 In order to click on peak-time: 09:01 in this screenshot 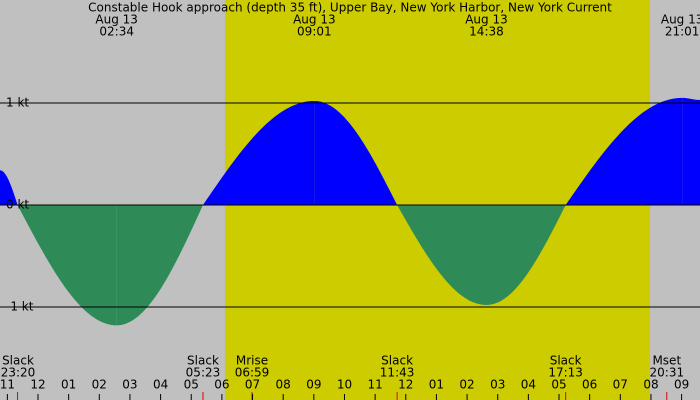, I will do `click(314, 32)`.